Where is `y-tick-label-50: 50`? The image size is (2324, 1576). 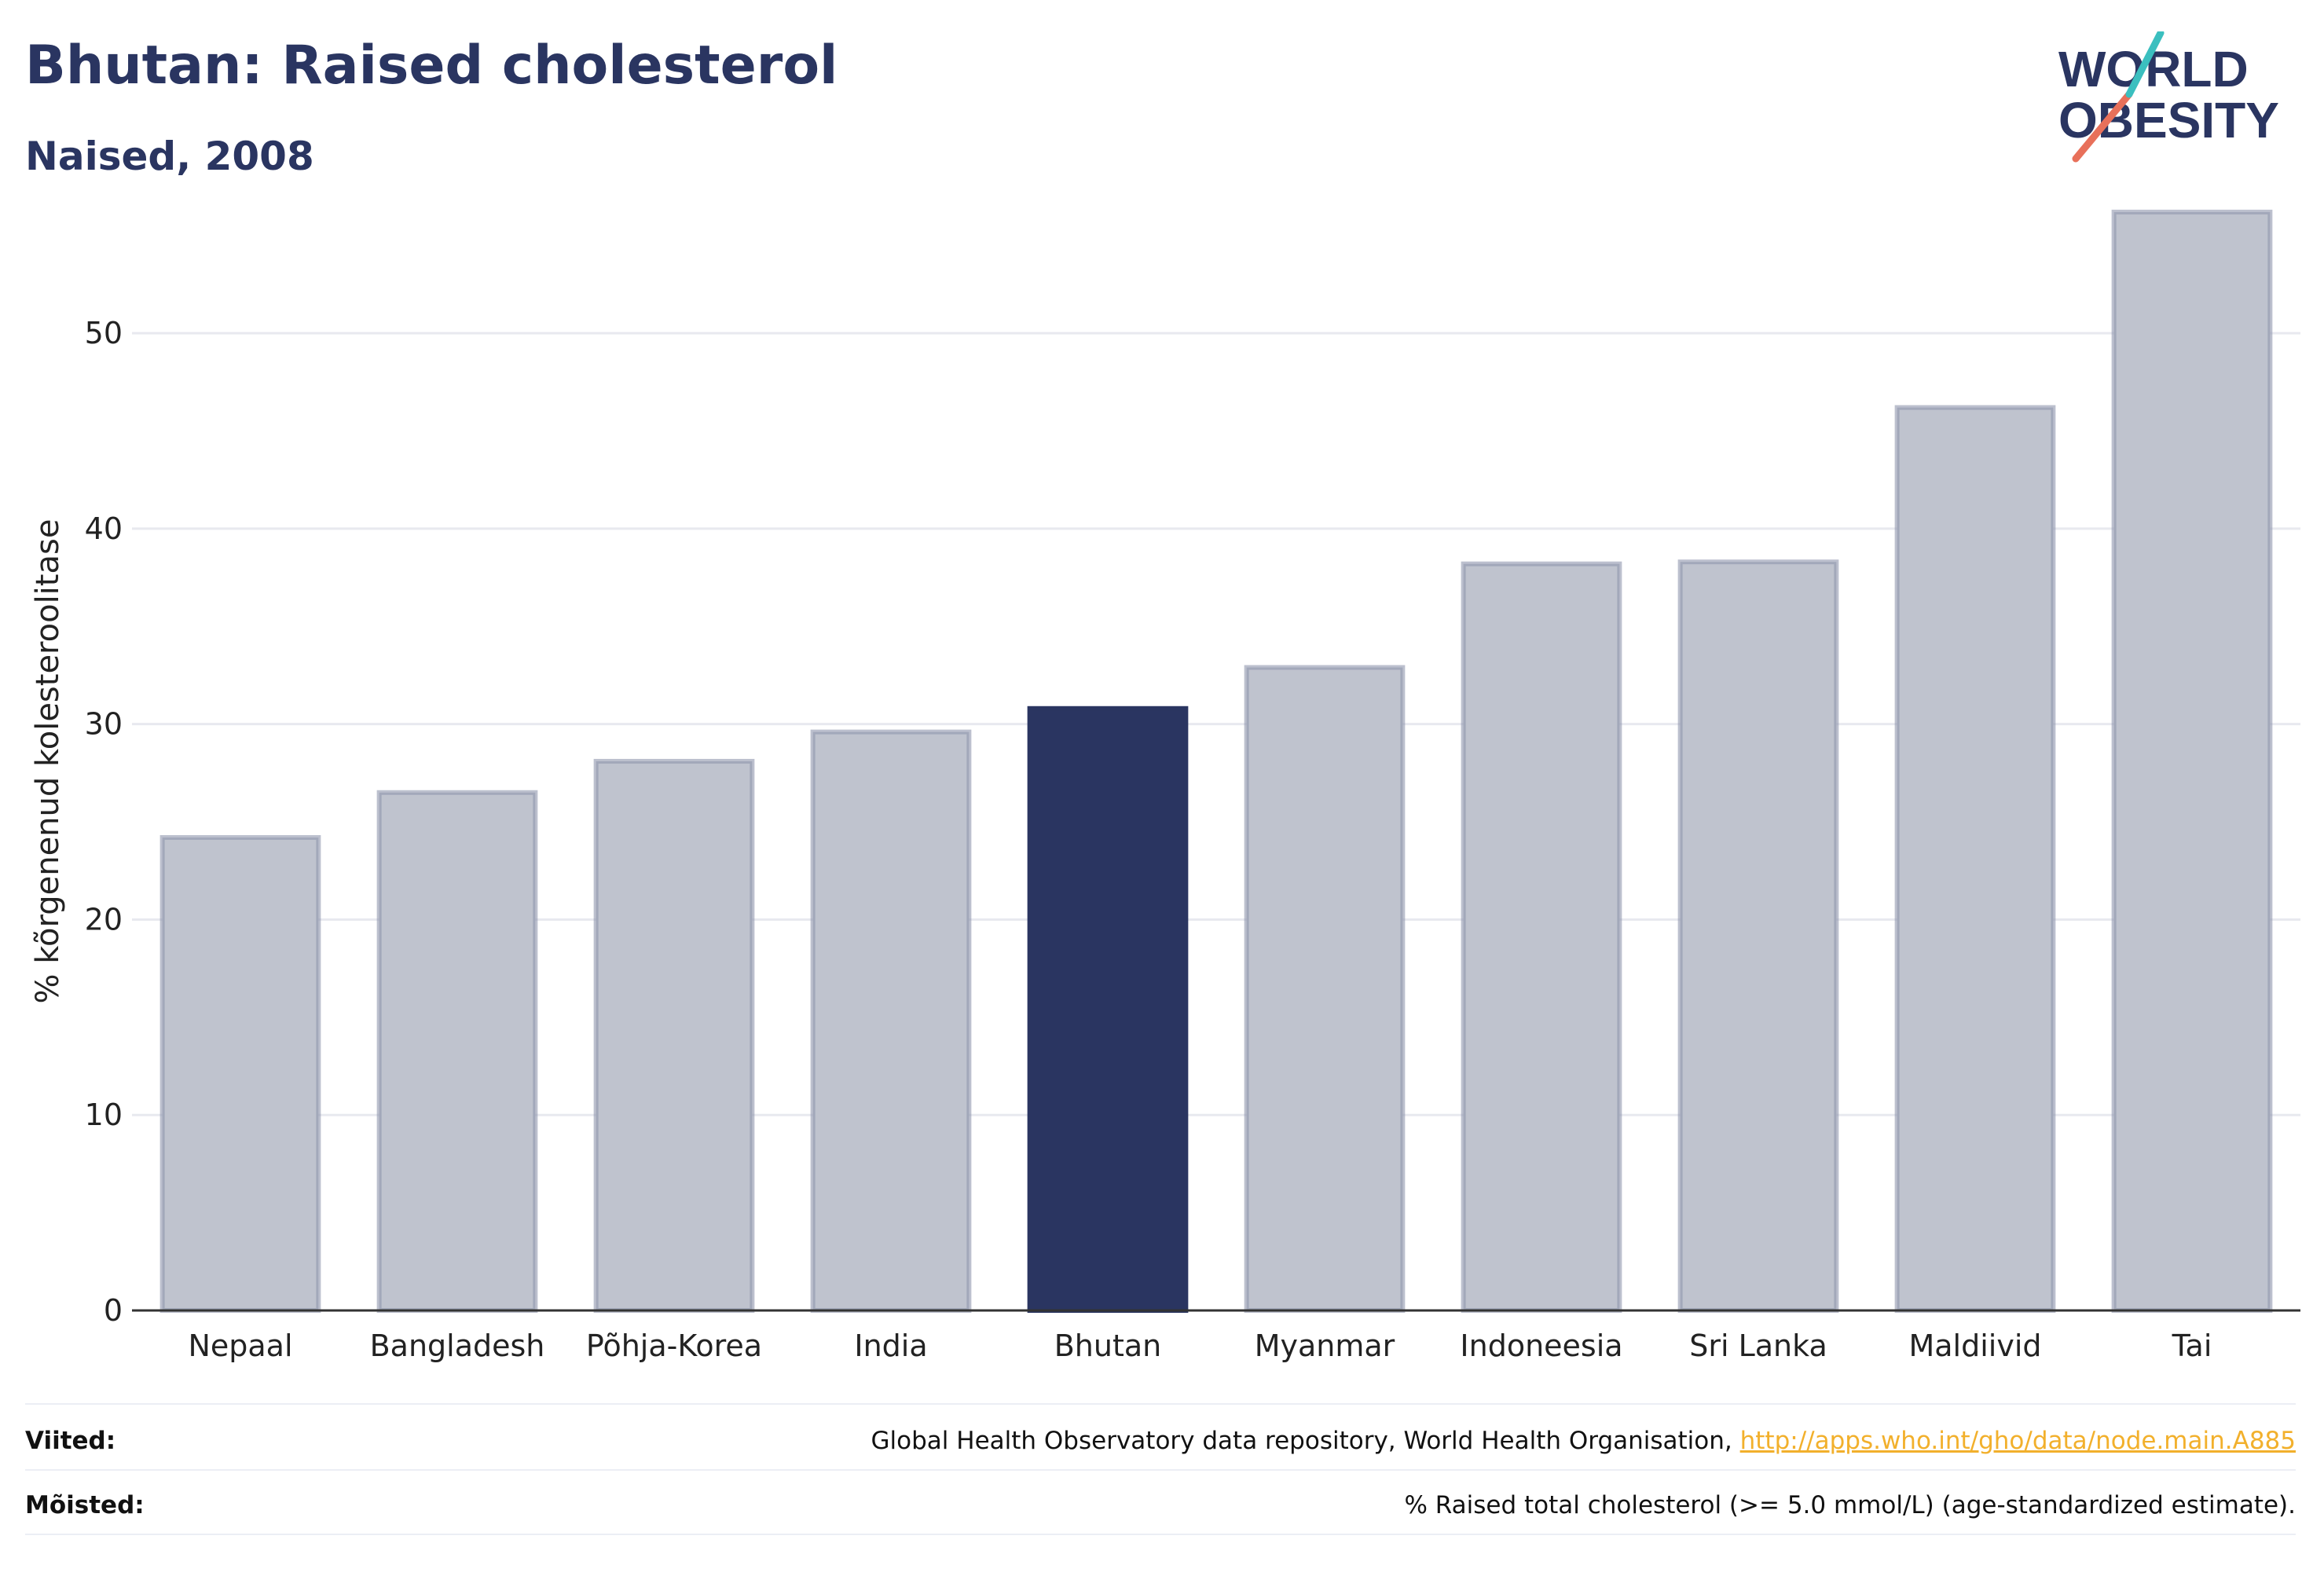
y-tick-label-50: 50 is located at coordinates (104, 333).